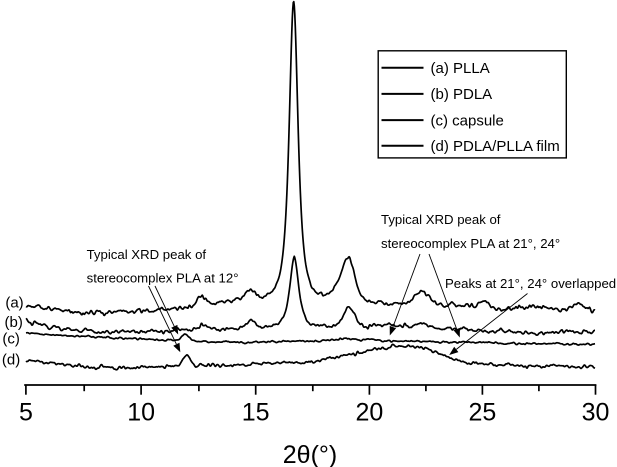  What do you see at coordinates (470, 243) in the screenshot?
I see `svg-text: stereocomplex PLA at 21°, 24°` at bounding box center [470, 243].